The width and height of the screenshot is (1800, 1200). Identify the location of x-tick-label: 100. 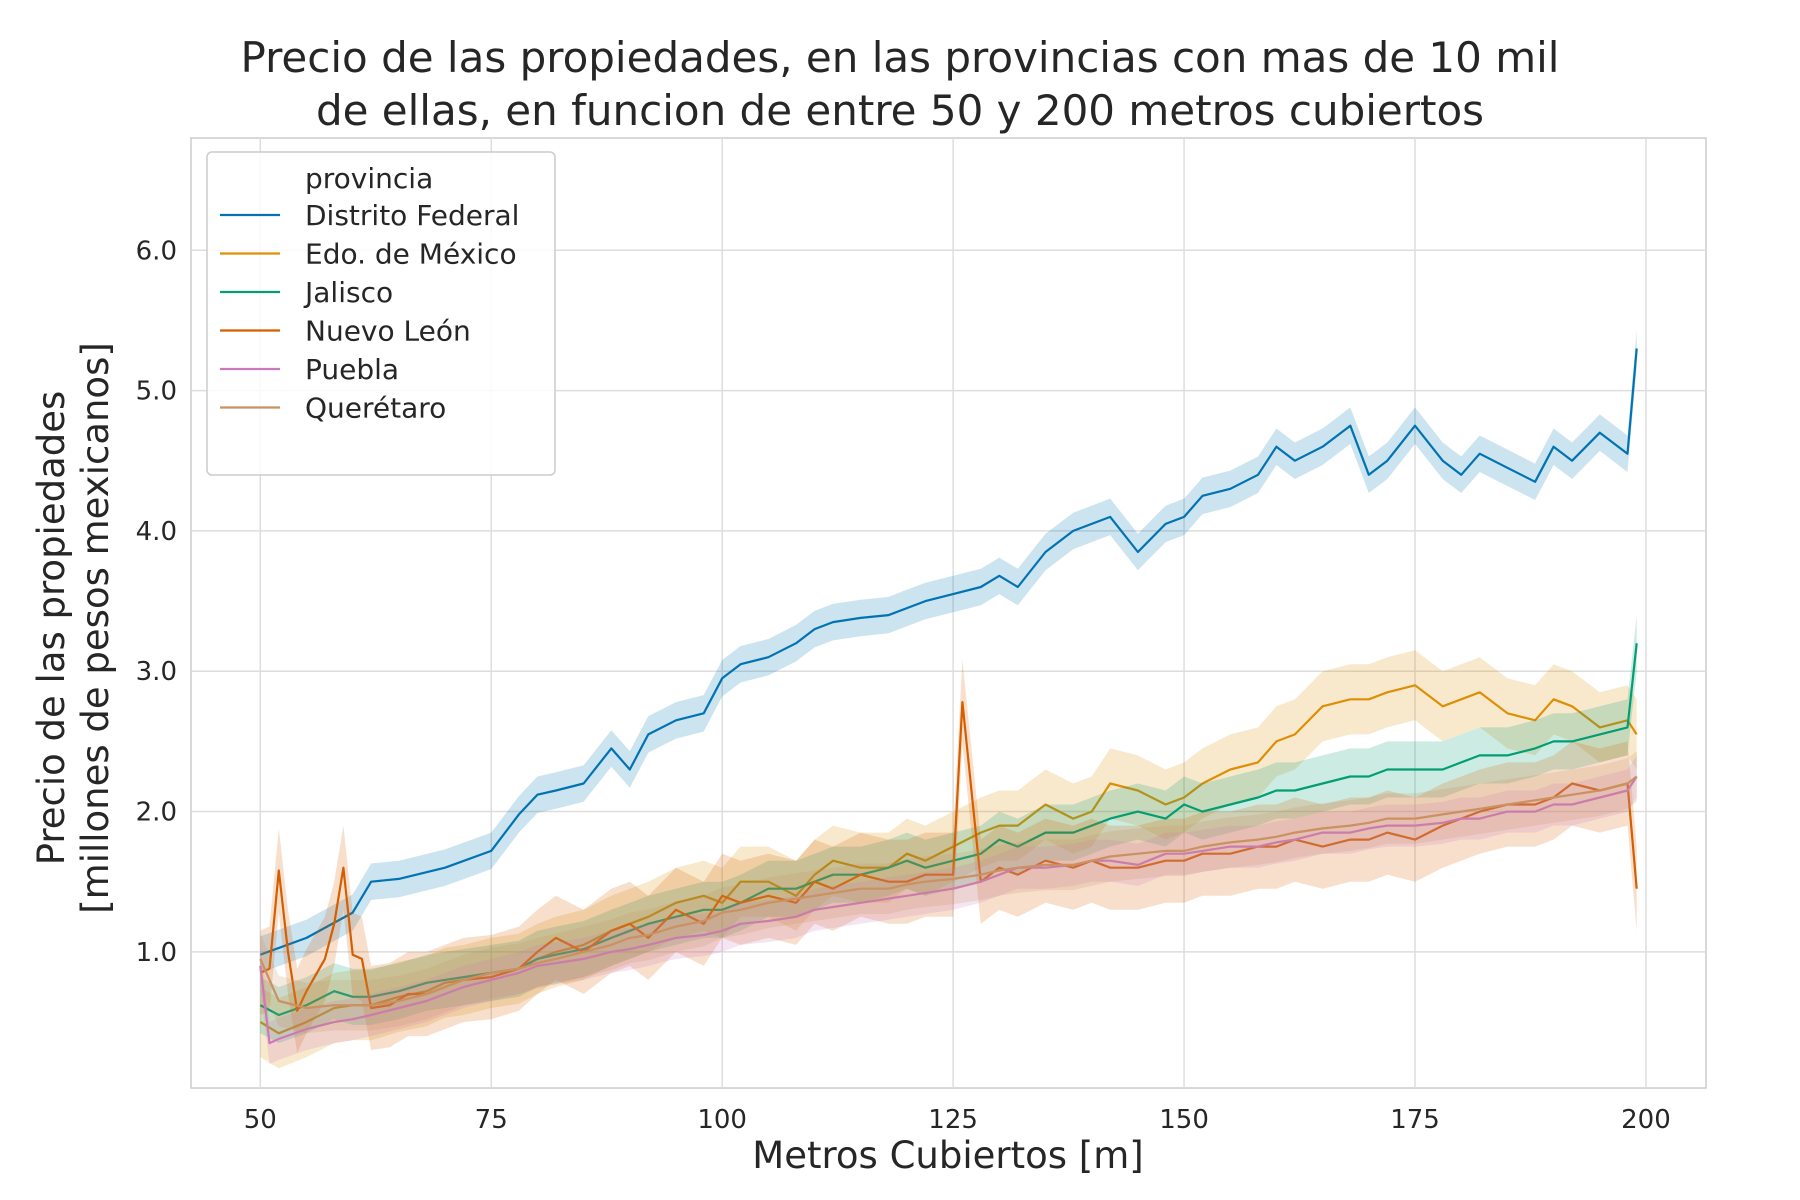
(722, 1120).